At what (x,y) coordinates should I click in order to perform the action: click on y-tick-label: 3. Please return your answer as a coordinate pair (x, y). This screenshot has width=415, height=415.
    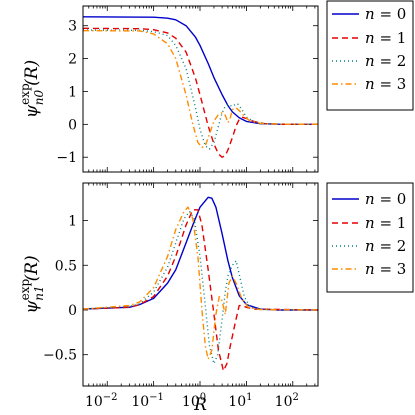
    Looking at the image, I should click on (72, 27).